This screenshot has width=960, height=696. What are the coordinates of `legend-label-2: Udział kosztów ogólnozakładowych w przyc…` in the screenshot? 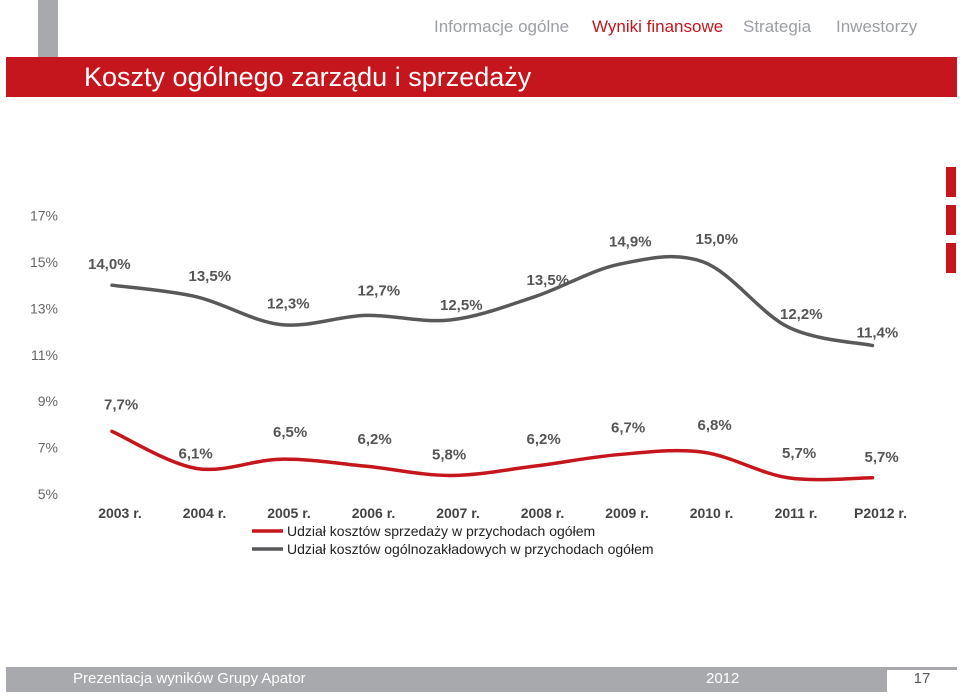 It's located at (470, 549).